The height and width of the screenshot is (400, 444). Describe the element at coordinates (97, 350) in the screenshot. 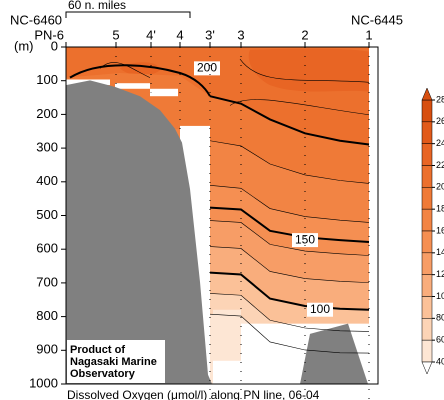

I see `note-text: Product of` at that location.